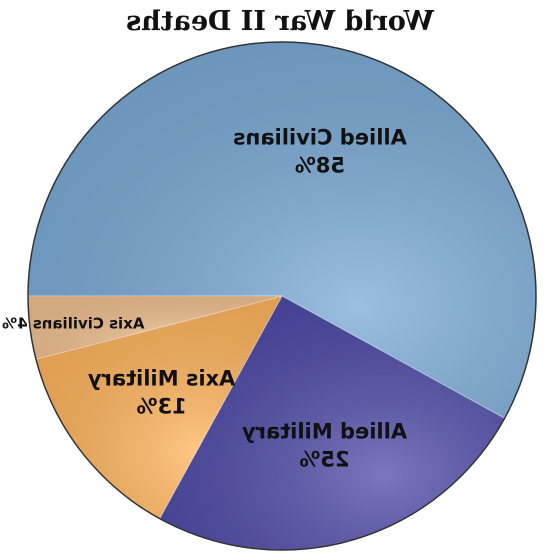 The image size is (560, 560). Describe the element at coordinates (155, 328) in the screenshot. I see `pie-slice-shading-axis-civilians` at that location.